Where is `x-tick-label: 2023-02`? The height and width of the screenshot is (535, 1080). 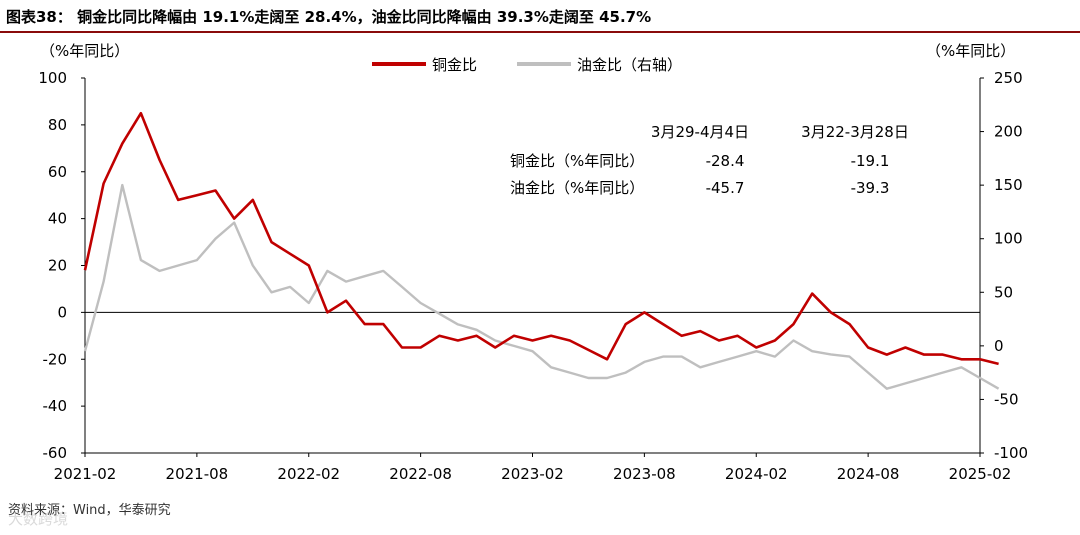 x-tick-label: 2023-02 is located at coordinates (532, 474).